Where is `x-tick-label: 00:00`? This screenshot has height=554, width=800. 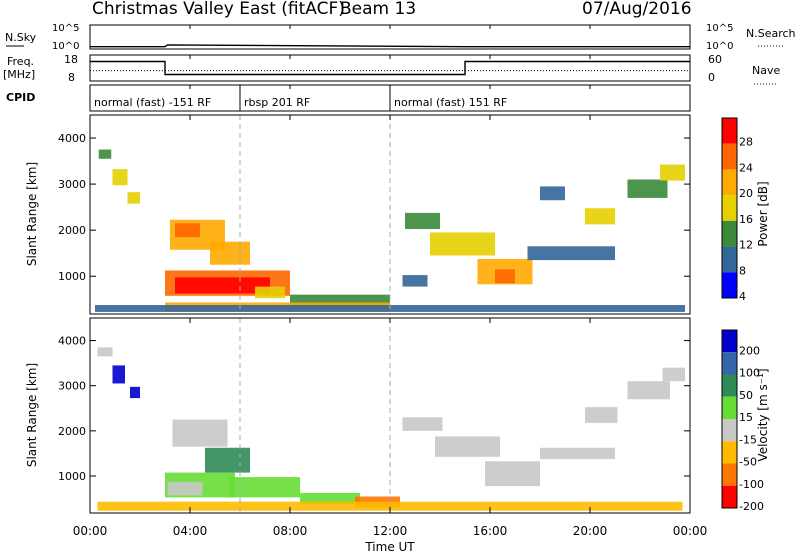 x-tick-label: 00:00 is located at coordinates (90, 531).